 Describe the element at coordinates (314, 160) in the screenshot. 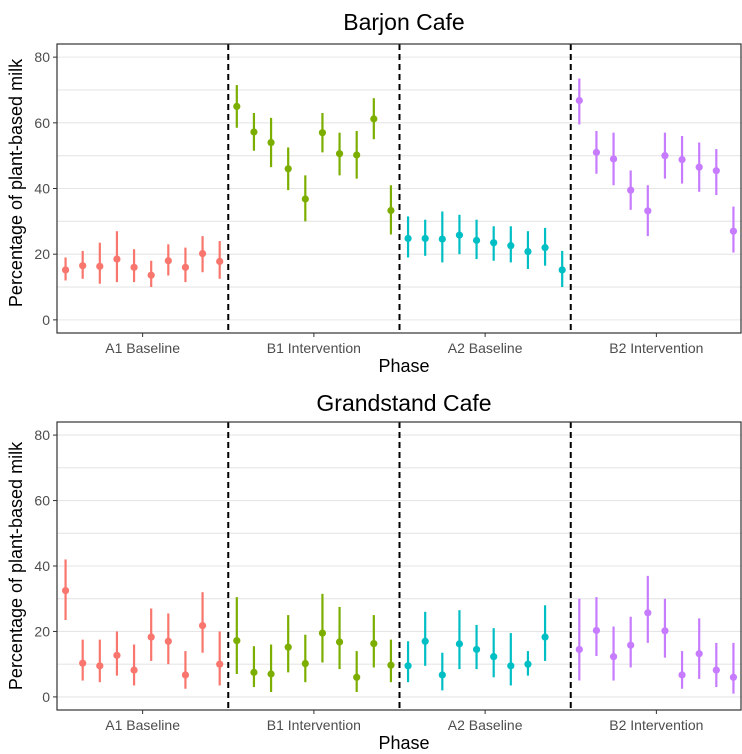

I see `series-b1-intervention` at that location.